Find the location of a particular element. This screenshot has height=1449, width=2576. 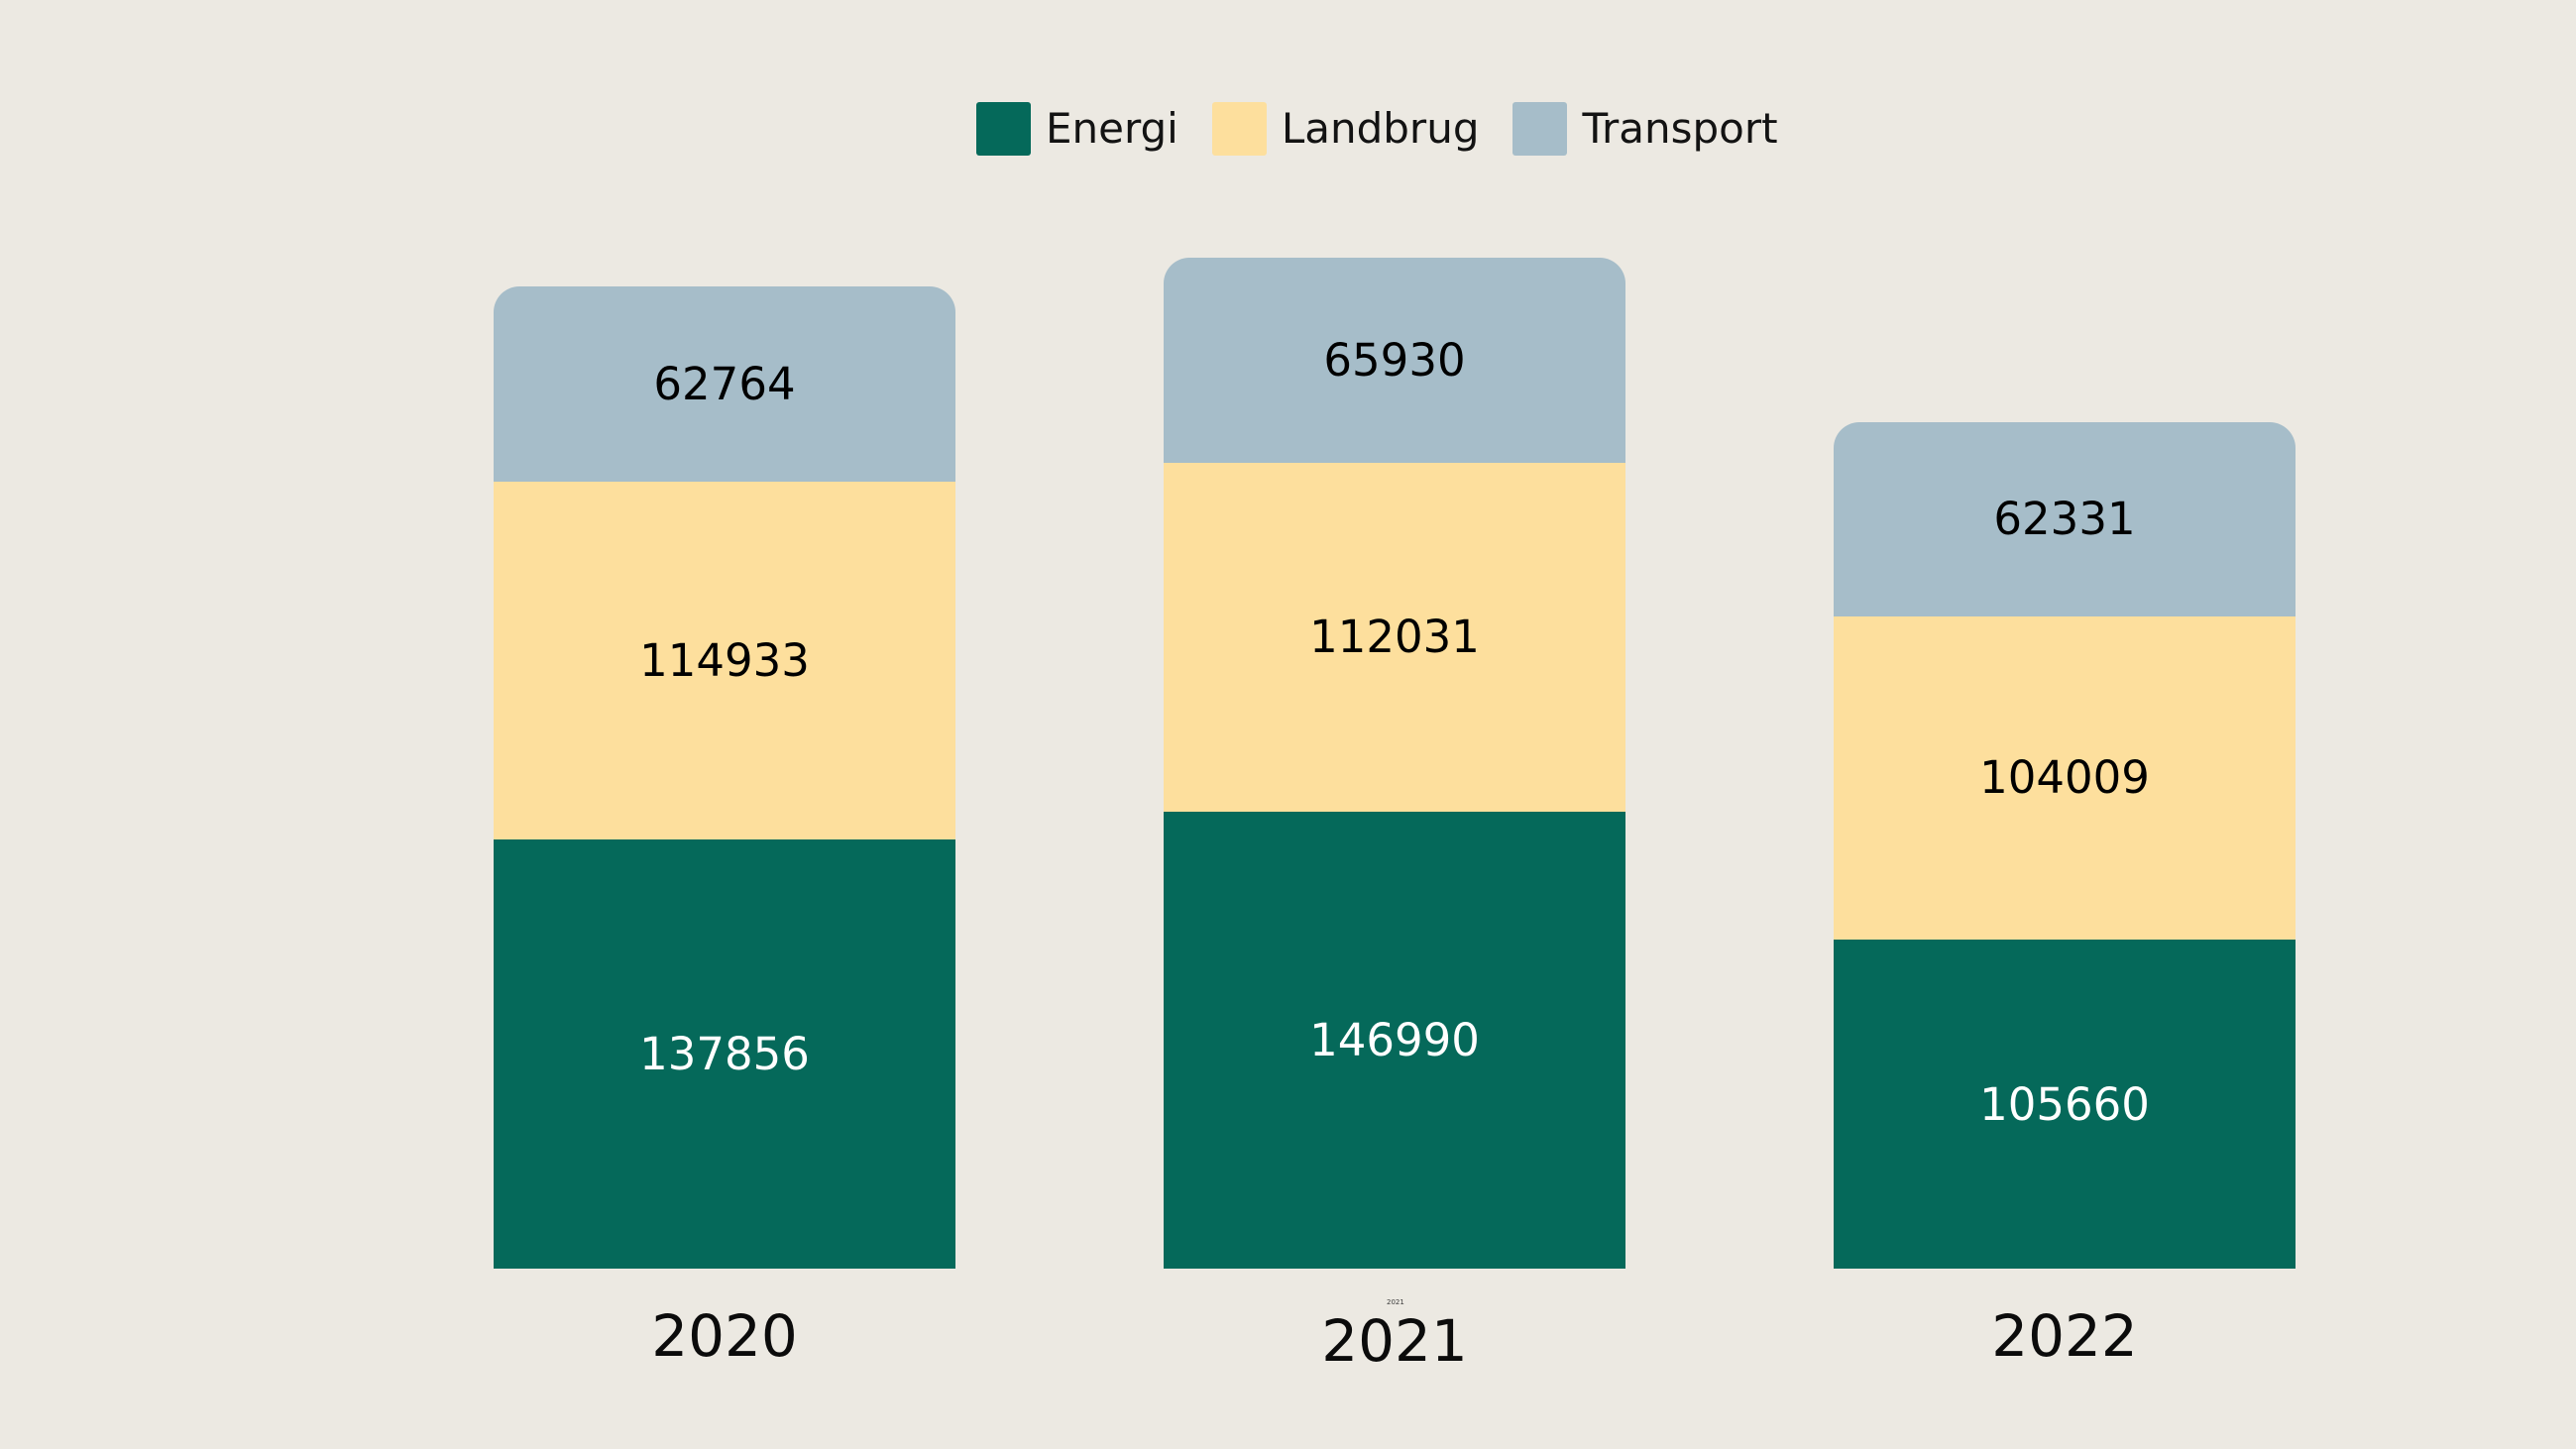

segment-landbrug-2020: 114933 is located at coordinates (724, 661).